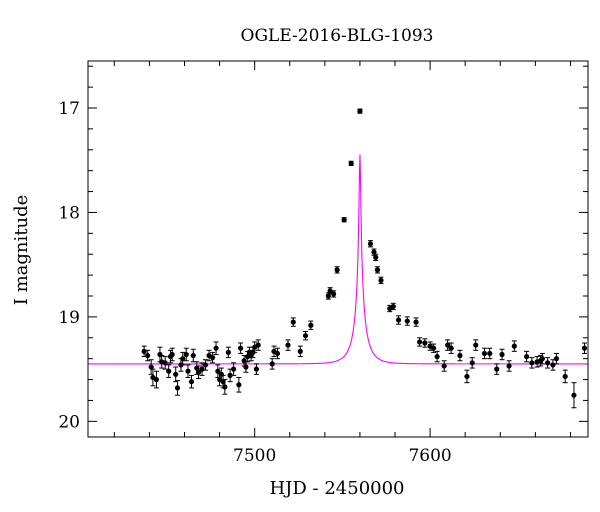  What do you see at coordinates (429, 456) in the screenshot?
I see `x-tick-label: 7600` at bounding box center [429, 456].